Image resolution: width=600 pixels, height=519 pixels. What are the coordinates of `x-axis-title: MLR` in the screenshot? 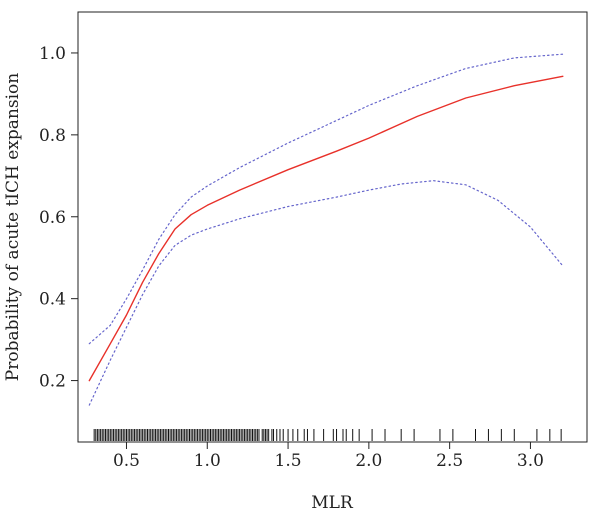 It's located at (332, 503).